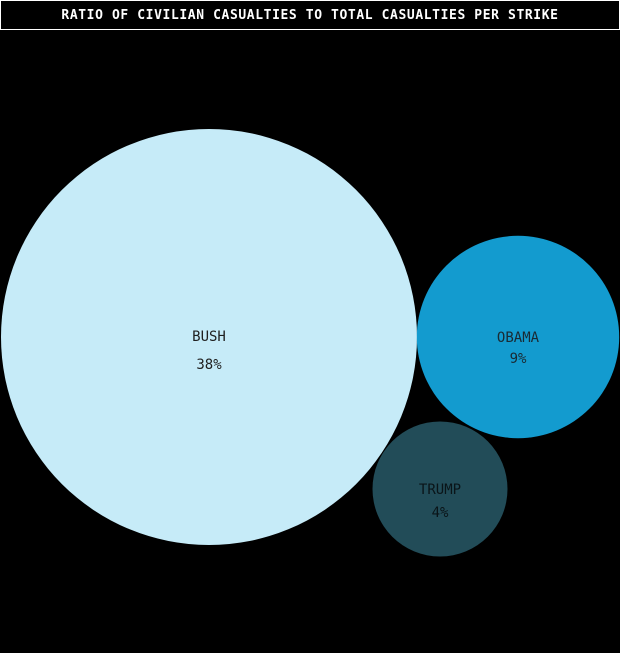 This screenshot has height=653, width=620. Describe the element at coordinates (440, 513) in the screenshot. I see `bubble-value-trump: 4%` at that location.